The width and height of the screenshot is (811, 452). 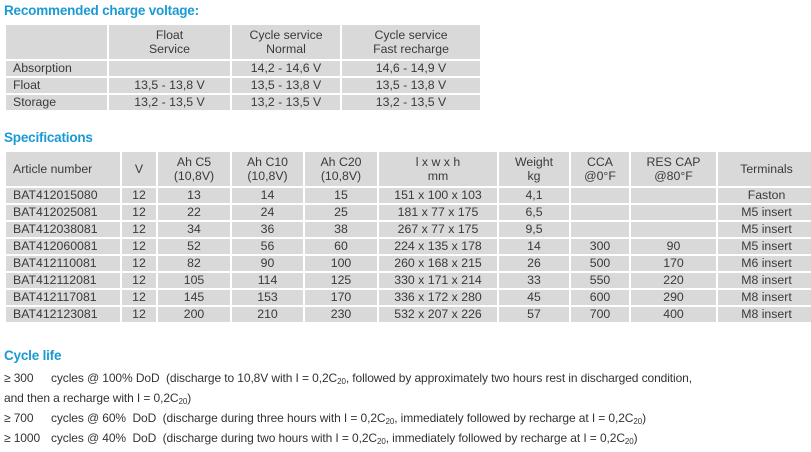 I want to click on spec-cell-res_cap: 400, so click(x=673, y=314).